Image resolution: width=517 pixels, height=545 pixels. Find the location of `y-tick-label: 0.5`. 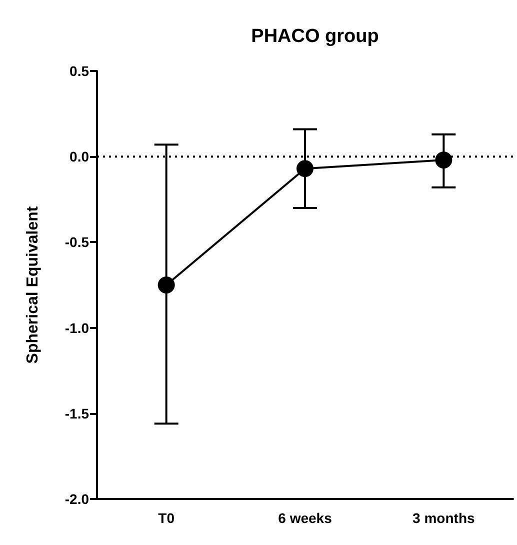

y-tick-label: 0.5 is located at coordinates (80, 71).